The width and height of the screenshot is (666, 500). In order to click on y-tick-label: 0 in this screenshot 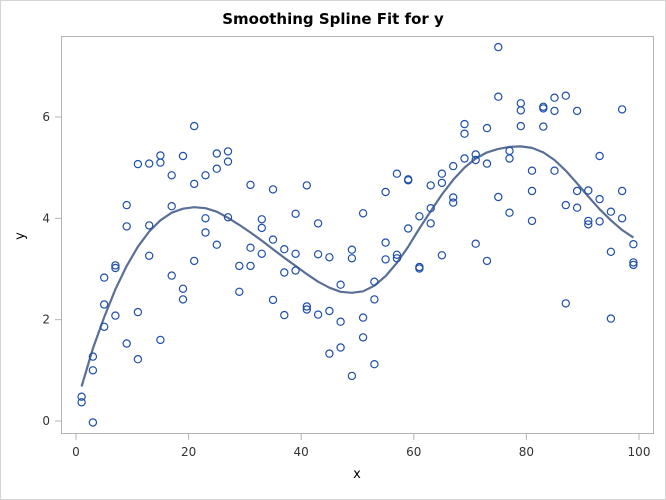, I will do `click(46, 421)`.